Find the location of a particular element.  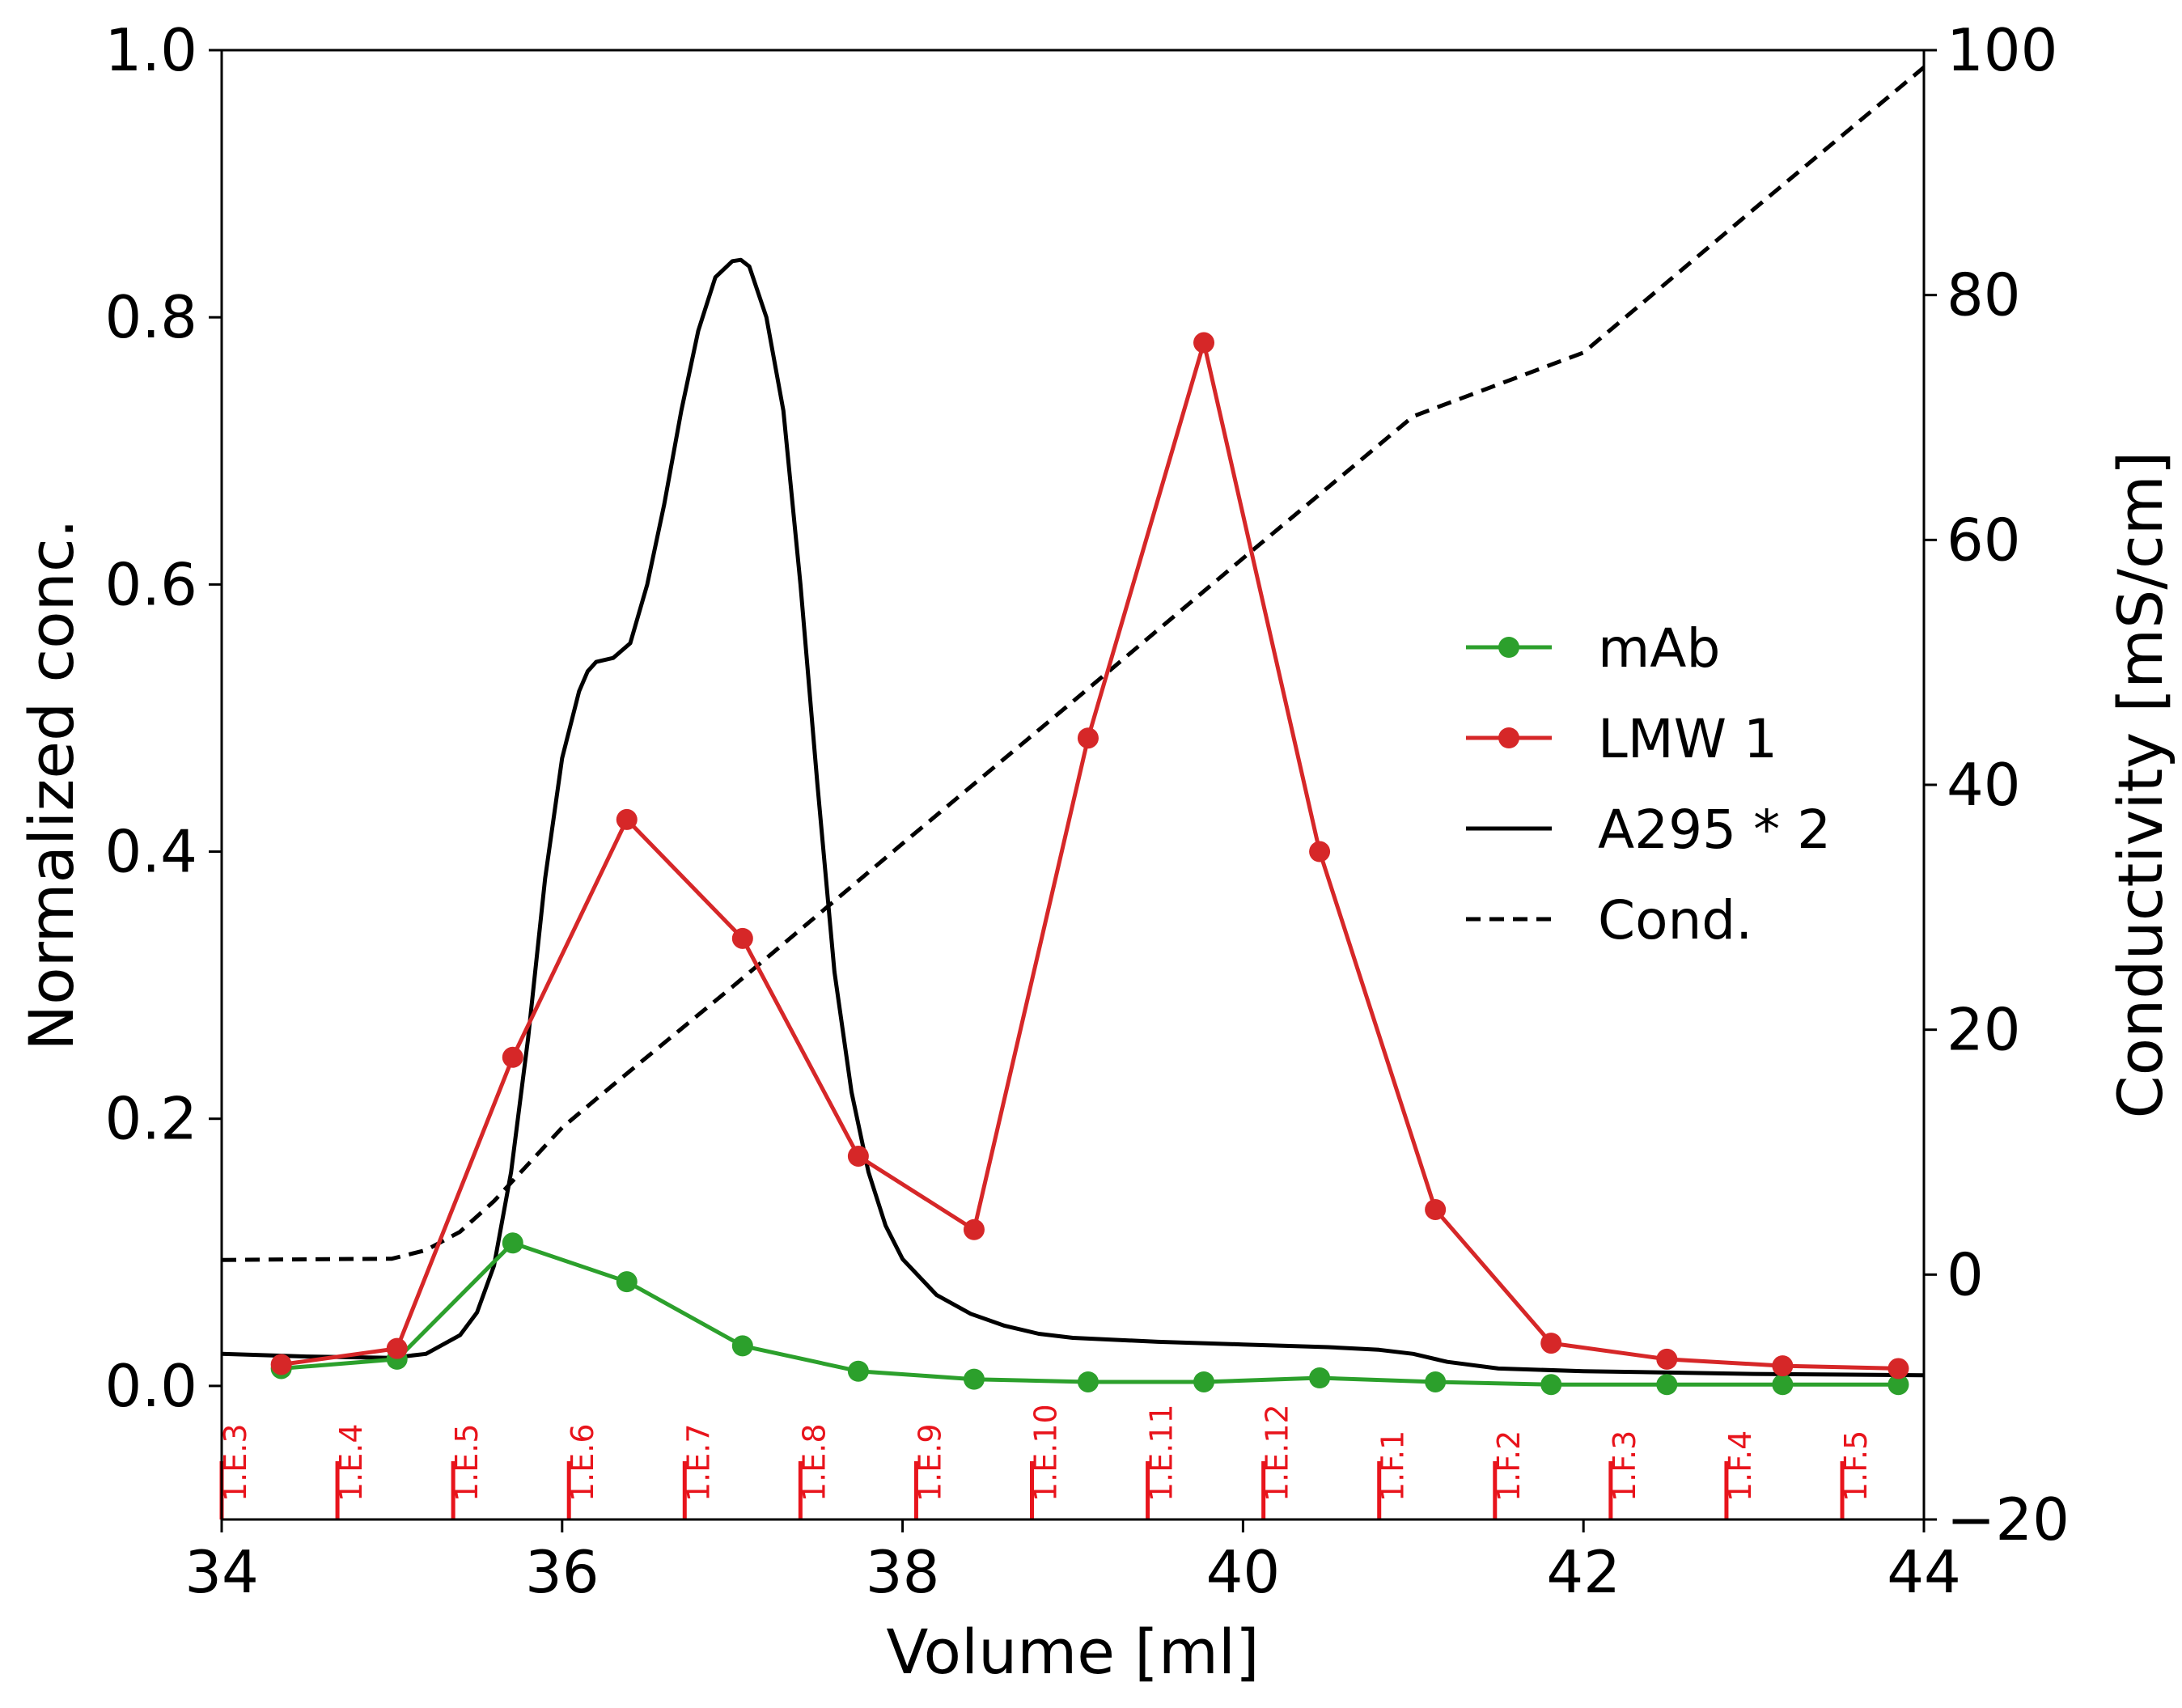

x-tick-label: 36 is located at coordinates (562, 1572).